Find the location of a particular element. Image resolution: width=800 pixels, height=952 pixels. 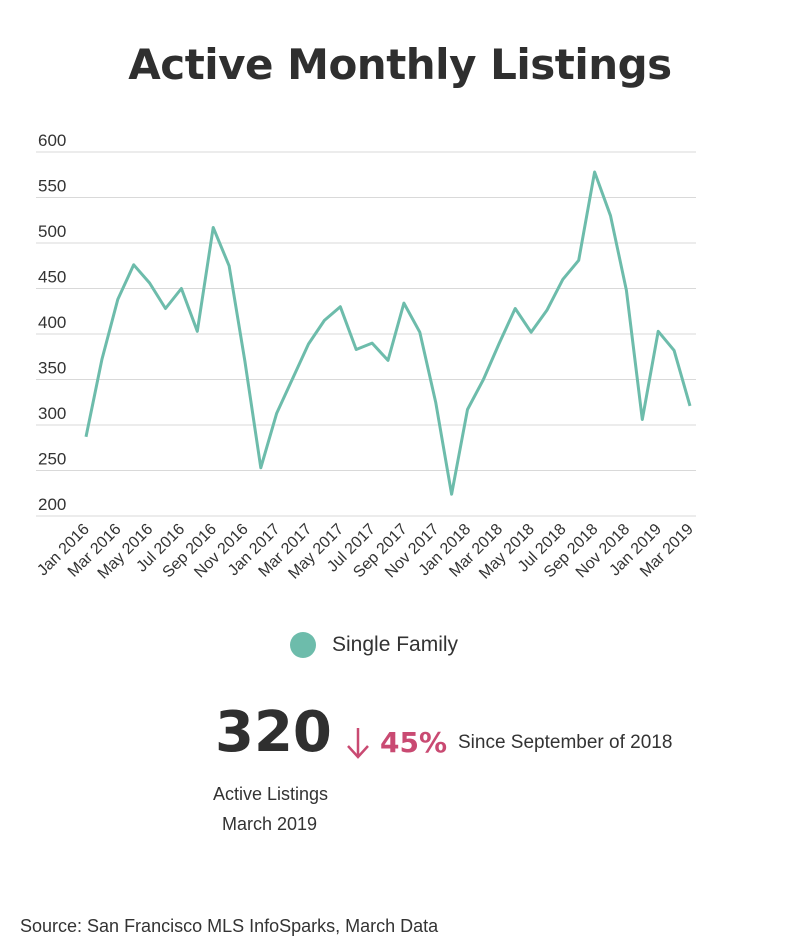

y-axis-ticks: 200 250 300 350 400 450 500 550 600 is located at coordinates (52, 322).